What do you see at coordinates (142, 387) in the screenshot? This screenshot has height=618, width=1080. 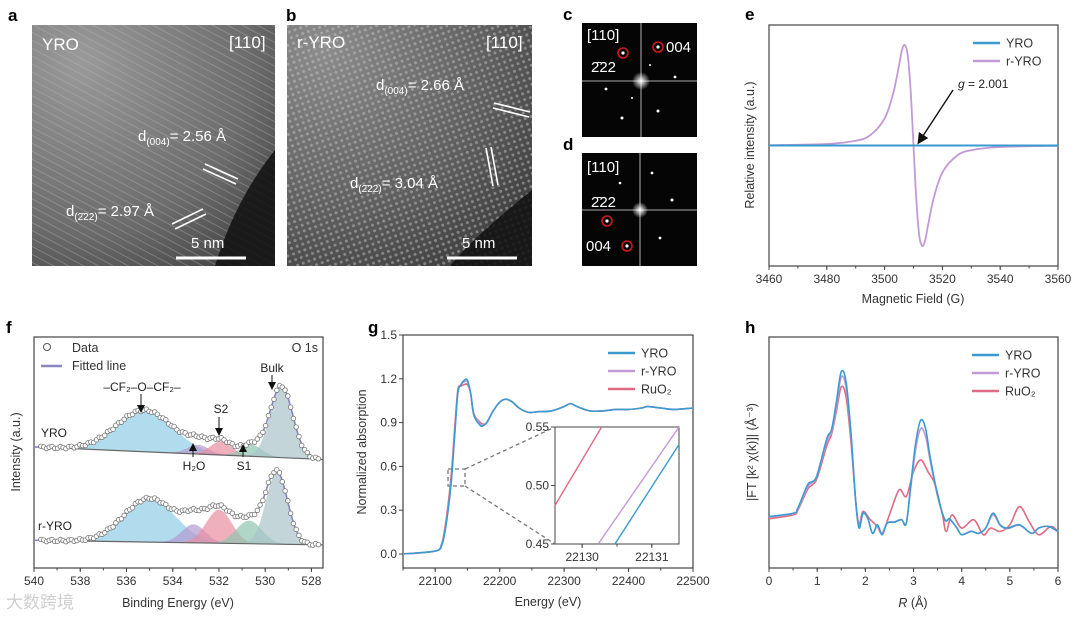 I see `peak-label-cf2: –CF₂–O–CF₂–` at bounding box center [142, 387].